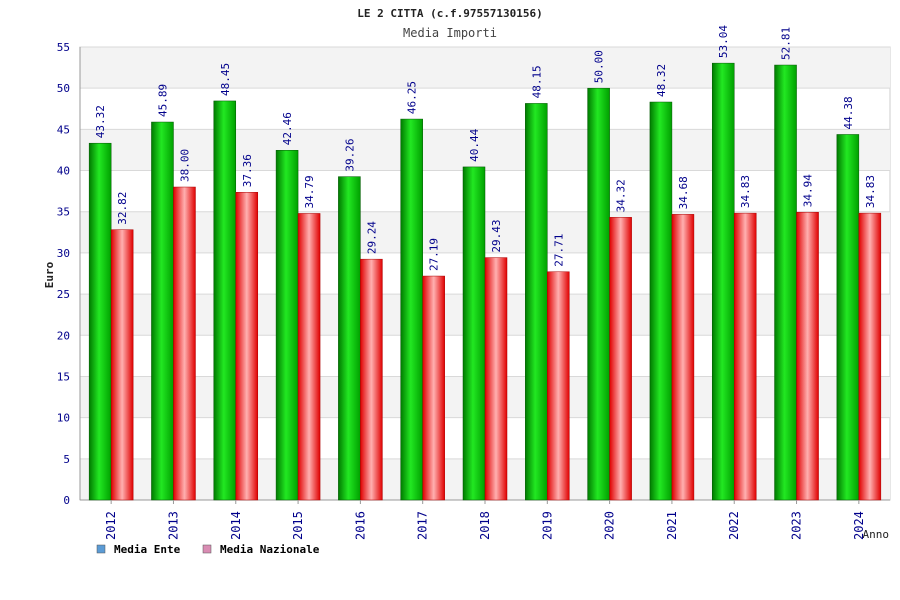 This screenshot has height=600, width=900. I want to click on bar-media-ente-2022, so click(723, 281).